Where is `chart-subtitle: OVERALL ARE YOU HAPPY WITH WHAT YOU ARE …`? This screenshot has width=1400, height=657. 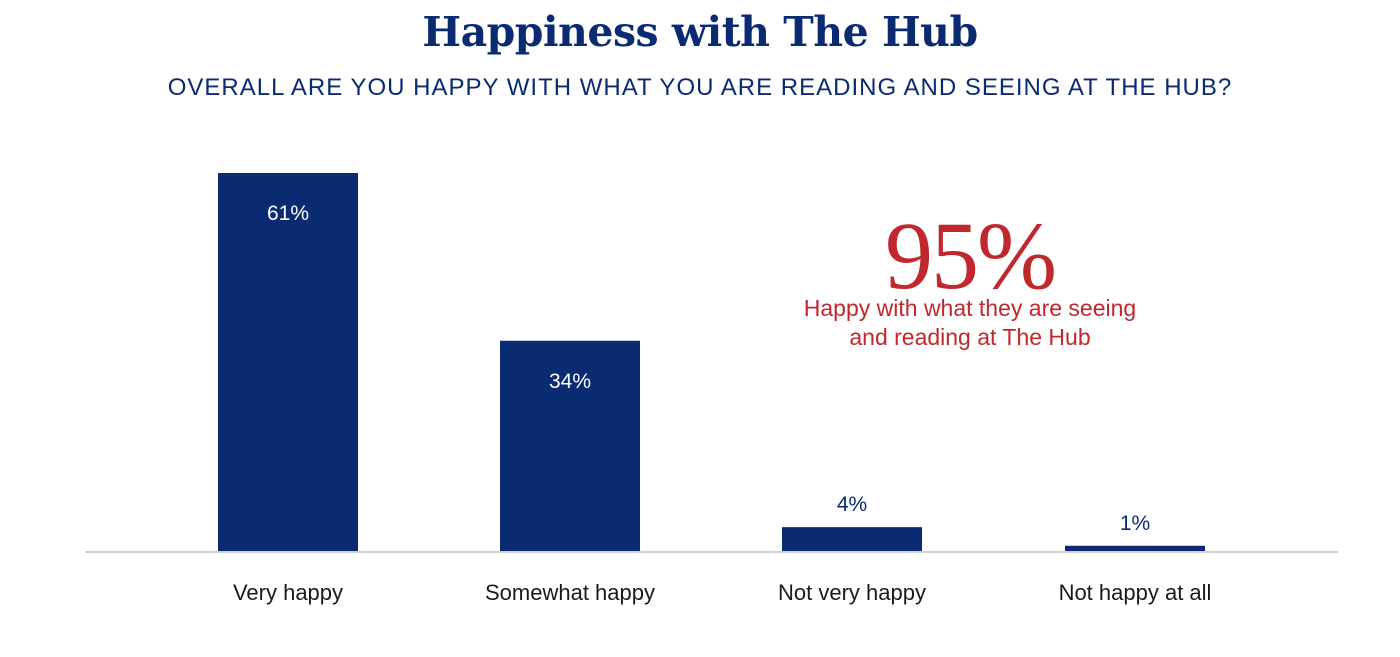
chart-subtitle: OVERALL ARE YOU HAPPY WITH WHAT YOU ARE … is located at coordinates (700, 87).